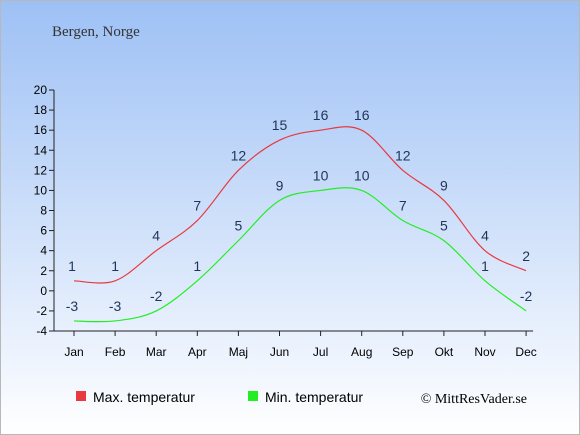  I want to click on y-tick-label: 6, so click(43, 231).